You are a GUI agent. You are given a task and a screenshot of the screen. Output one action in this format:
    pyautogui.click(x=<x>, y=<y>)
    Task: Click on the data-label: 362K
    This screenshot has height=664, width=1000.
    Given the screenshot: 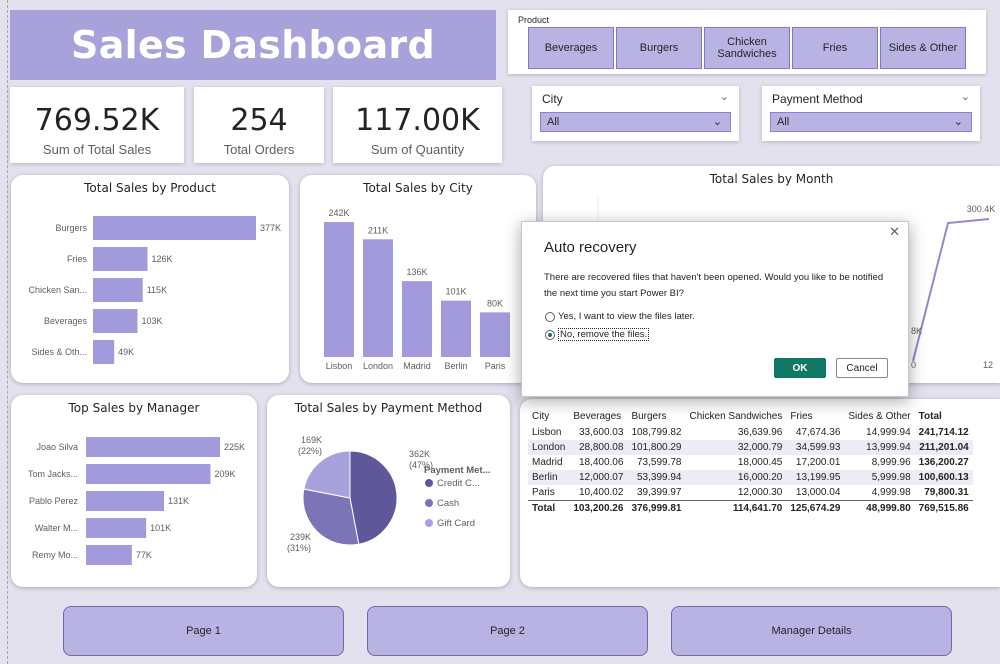 What is the action you would take?
    pyautogui.click(x=419, y=454)
    